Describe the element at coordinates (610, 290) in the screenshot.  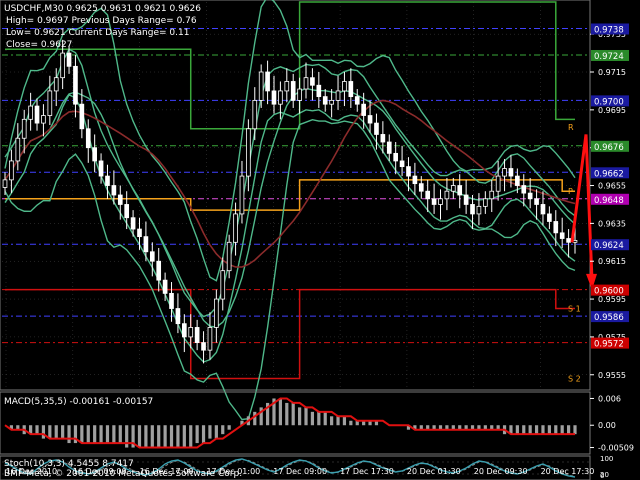
I see `price-tag: 0.9600` at that location.